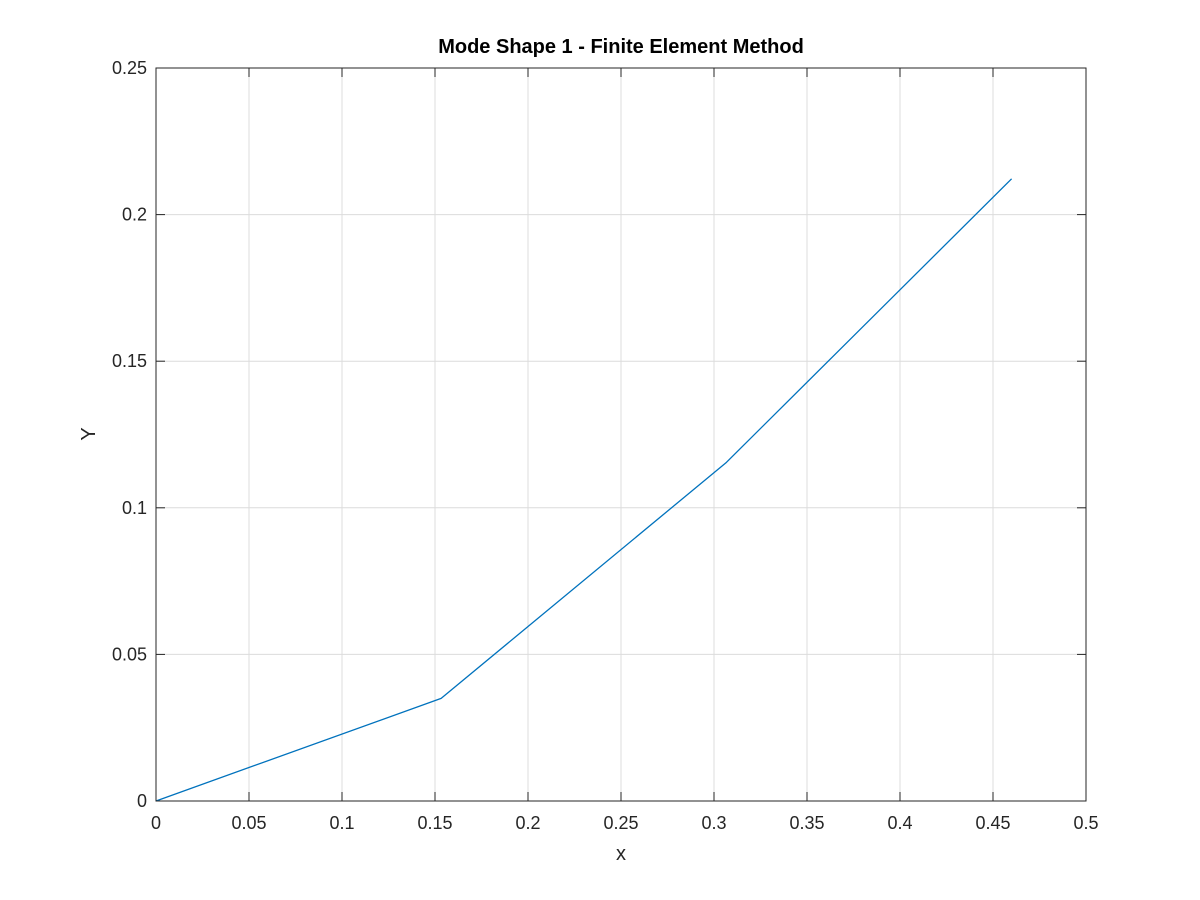 The height and width of the screenshot is (900, 1200). Describe the element at coordinates (156, 823) in the screenshot. I see `x-tick-label: 0` at that location.